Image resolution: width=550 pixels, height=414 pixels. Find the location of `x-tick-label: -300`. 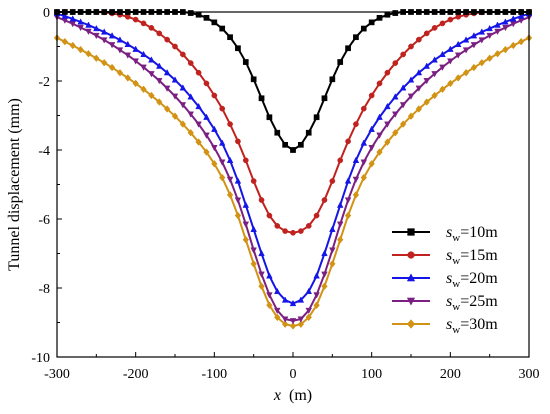

x-tick-label: -300 is located at coordinates (57, 374).